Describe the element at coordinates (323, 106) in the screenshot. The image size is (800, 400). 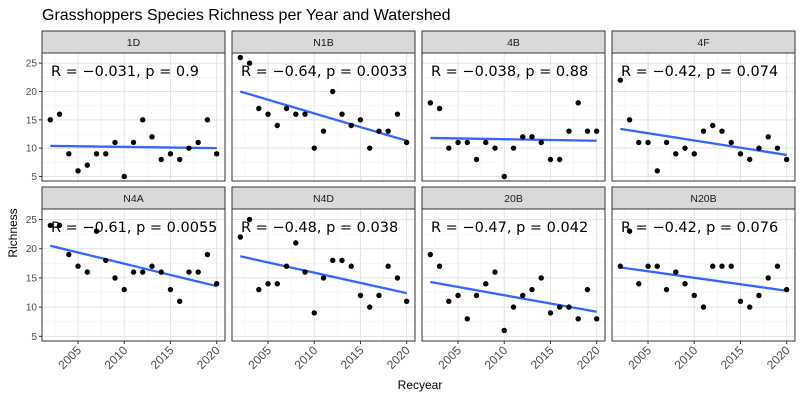
I see `facet-panel-n1b: N1B R = −0.64, p = 0.0033` at that location.